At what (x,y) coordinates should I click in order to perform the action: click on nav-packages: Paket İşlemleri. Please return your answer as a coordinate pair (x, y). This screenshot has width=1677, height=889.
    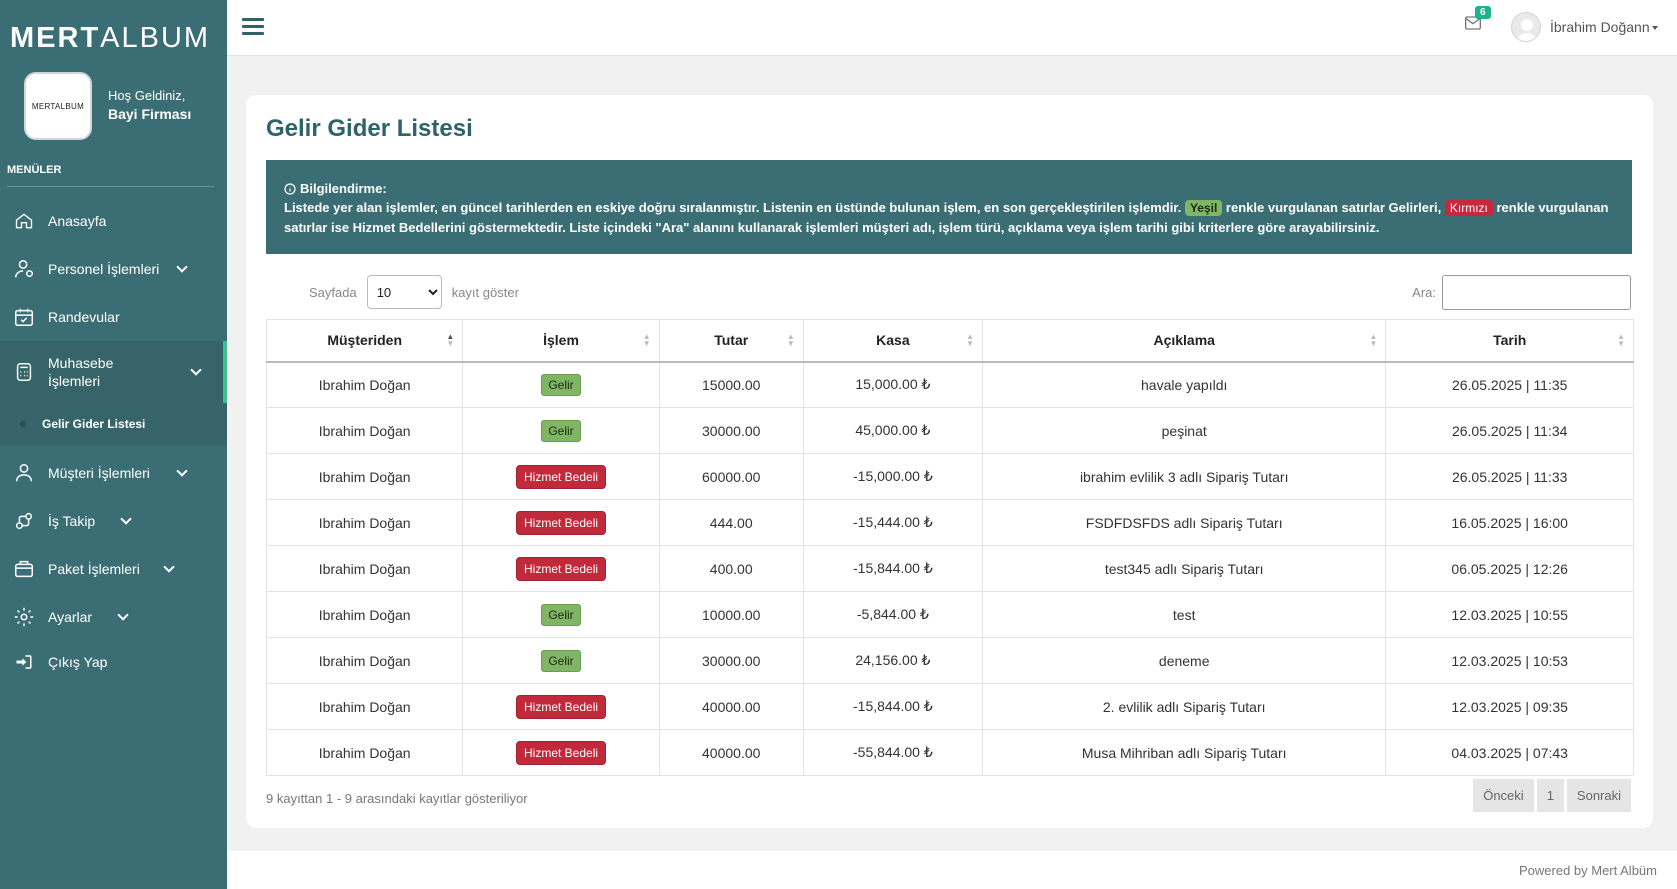
    Looking at the image, I should click on (113, 569).